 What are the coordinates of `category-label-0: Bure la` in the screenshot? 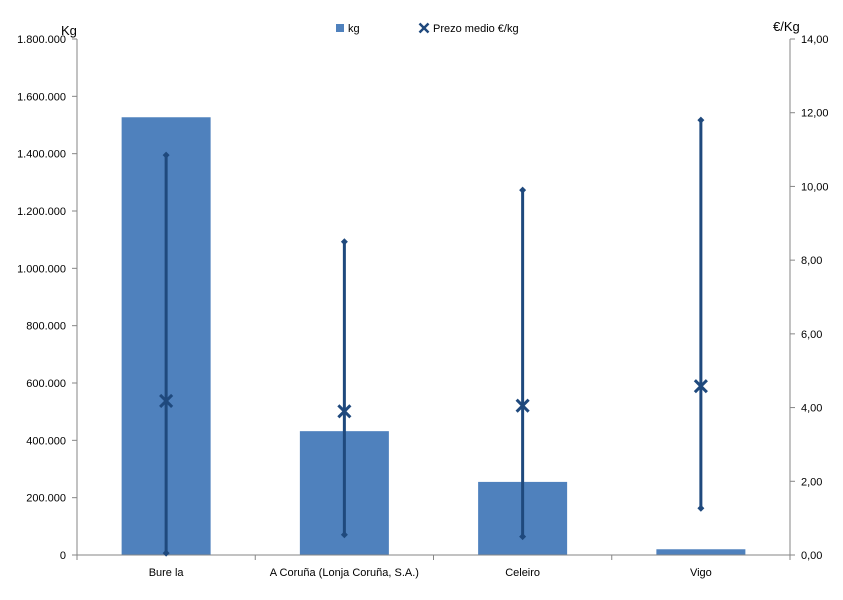 It's located at (167, 573).